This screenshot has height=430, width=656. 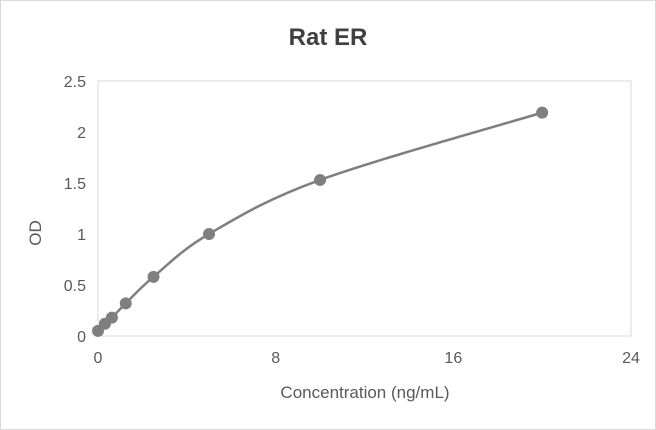 I want to click on y-tick-label: 2.5, so click(x=75, y=82).